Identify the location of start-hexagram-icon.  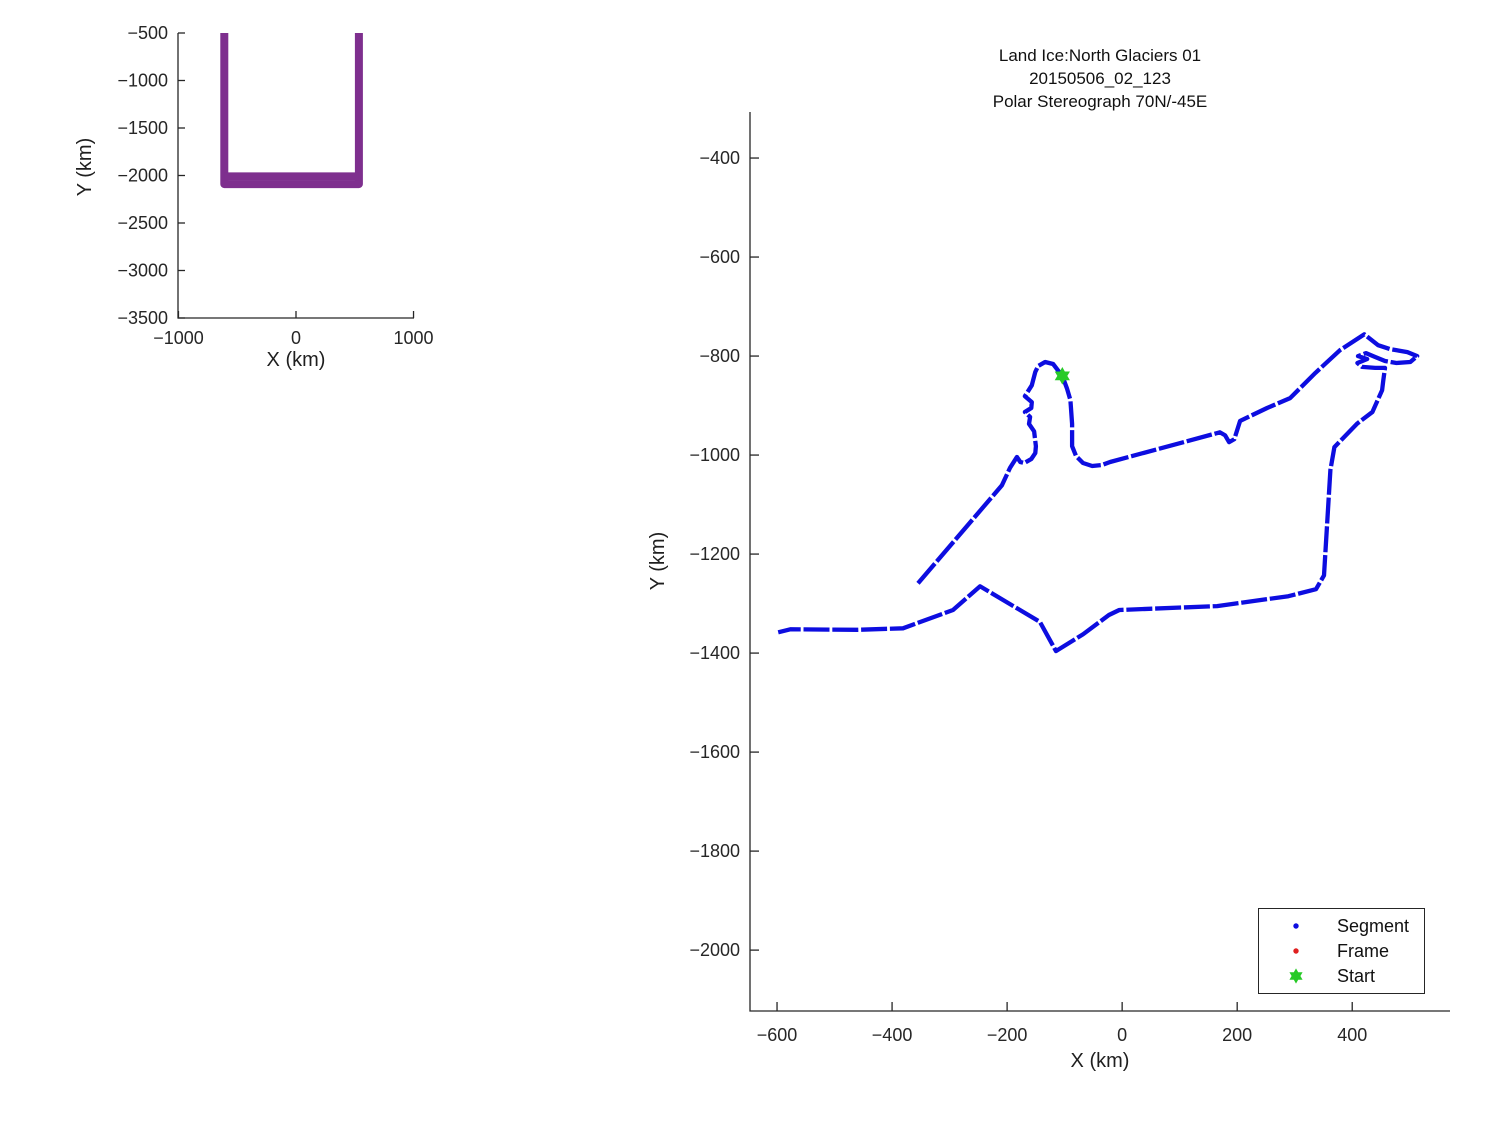
(1296, 976).